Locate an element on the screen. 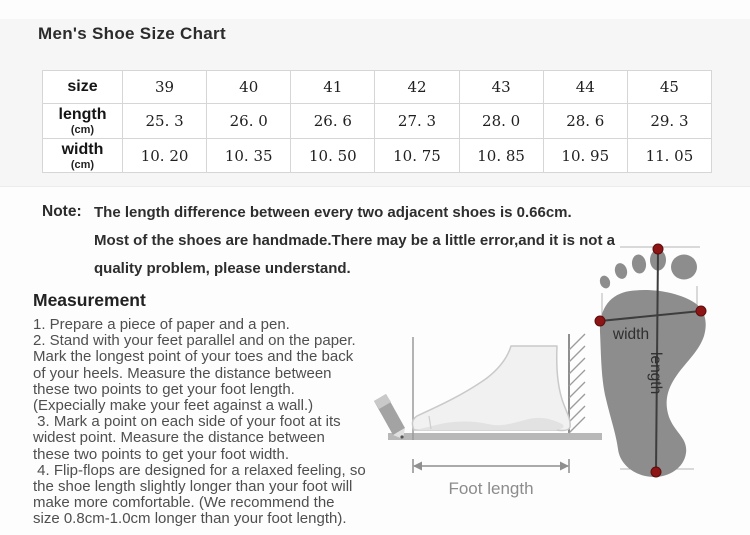 The image size is (750, 535). footprint-width-label: width is located at coordinates (630, 334).